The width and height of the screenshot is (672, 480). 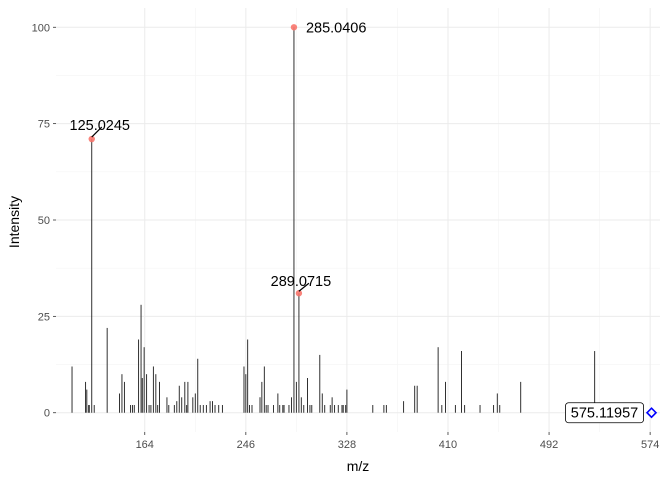 I want to click on y-tick-label: 0, so click(x=47, y=414).